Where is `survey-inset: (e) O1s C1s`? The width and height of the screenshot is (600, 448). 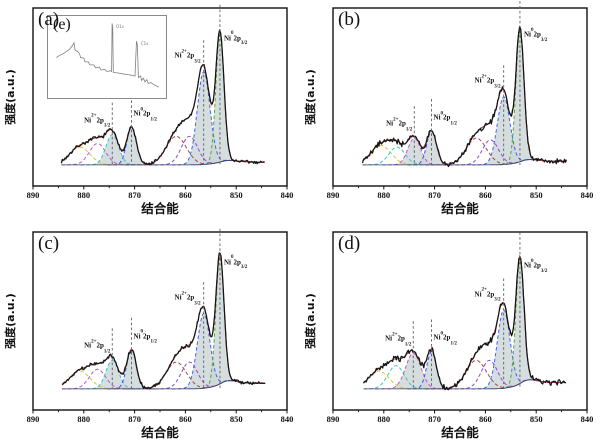
survey-inset: (e) O1s C1s is located at coordinates (107, 57).